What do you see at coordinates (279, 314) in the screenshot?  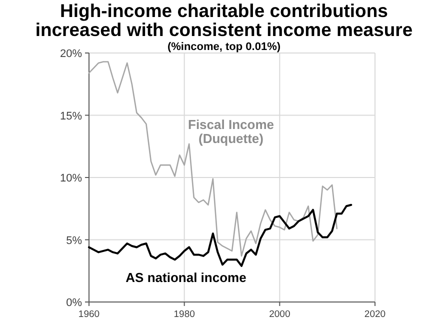 I see `x-tick-label: 2000` at bounding box center [279, 314].